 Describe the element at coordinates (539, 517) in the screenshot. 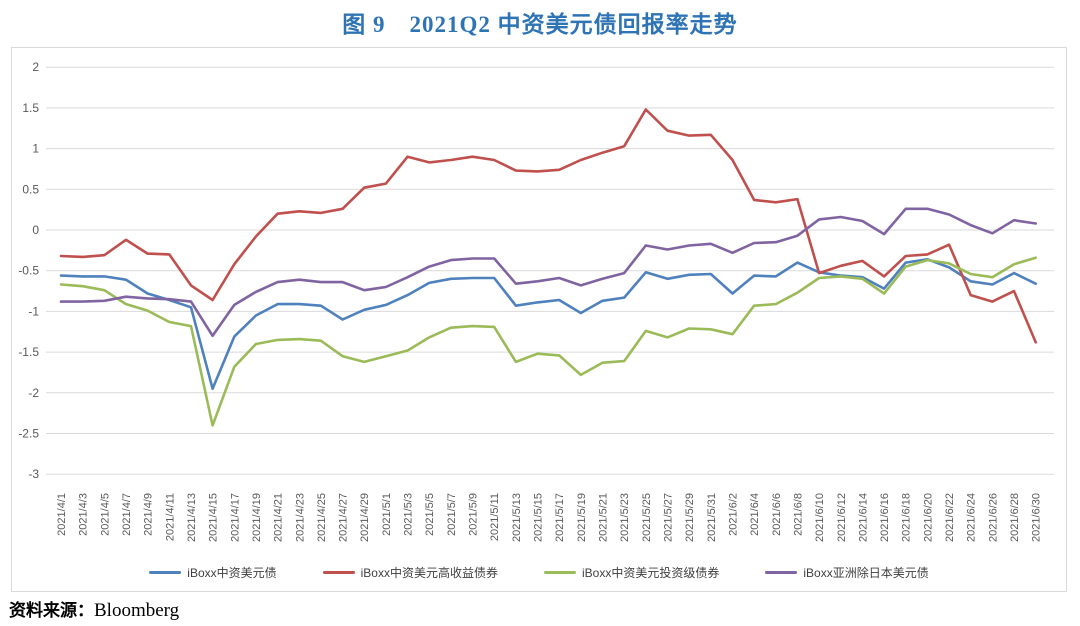

I see `x-tick-label: 2021/5/15` at that location.